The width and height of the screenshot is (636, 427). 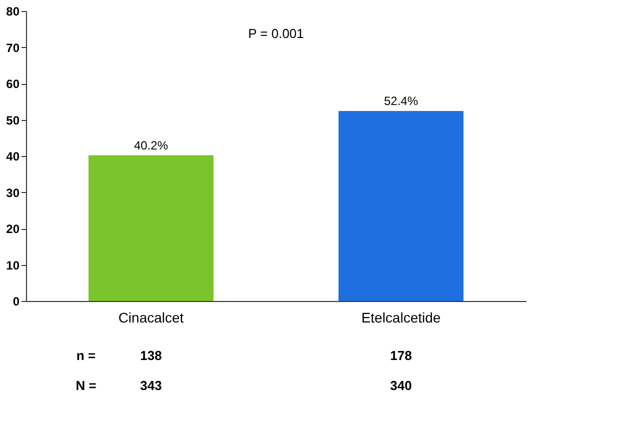 What do you see at coordinates (13, 11) in the screenshot?
I see `y-tick-label: 80` at bounding box center [13, 11].